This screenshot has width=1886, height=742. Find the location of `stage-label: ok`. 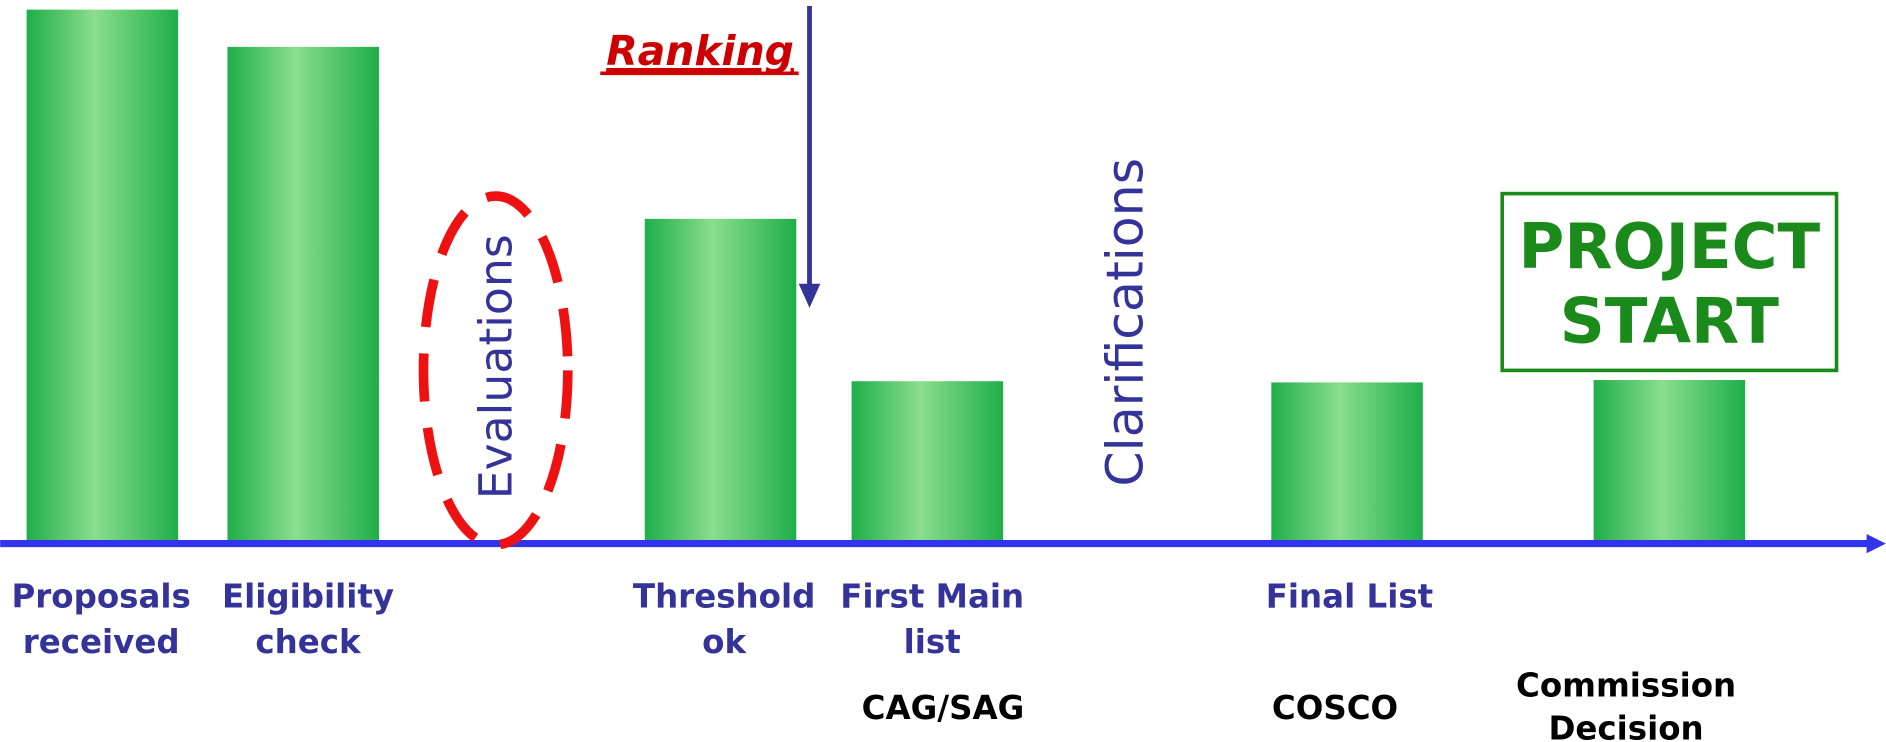

stage-label: ok is located at coordinates (724, 642).